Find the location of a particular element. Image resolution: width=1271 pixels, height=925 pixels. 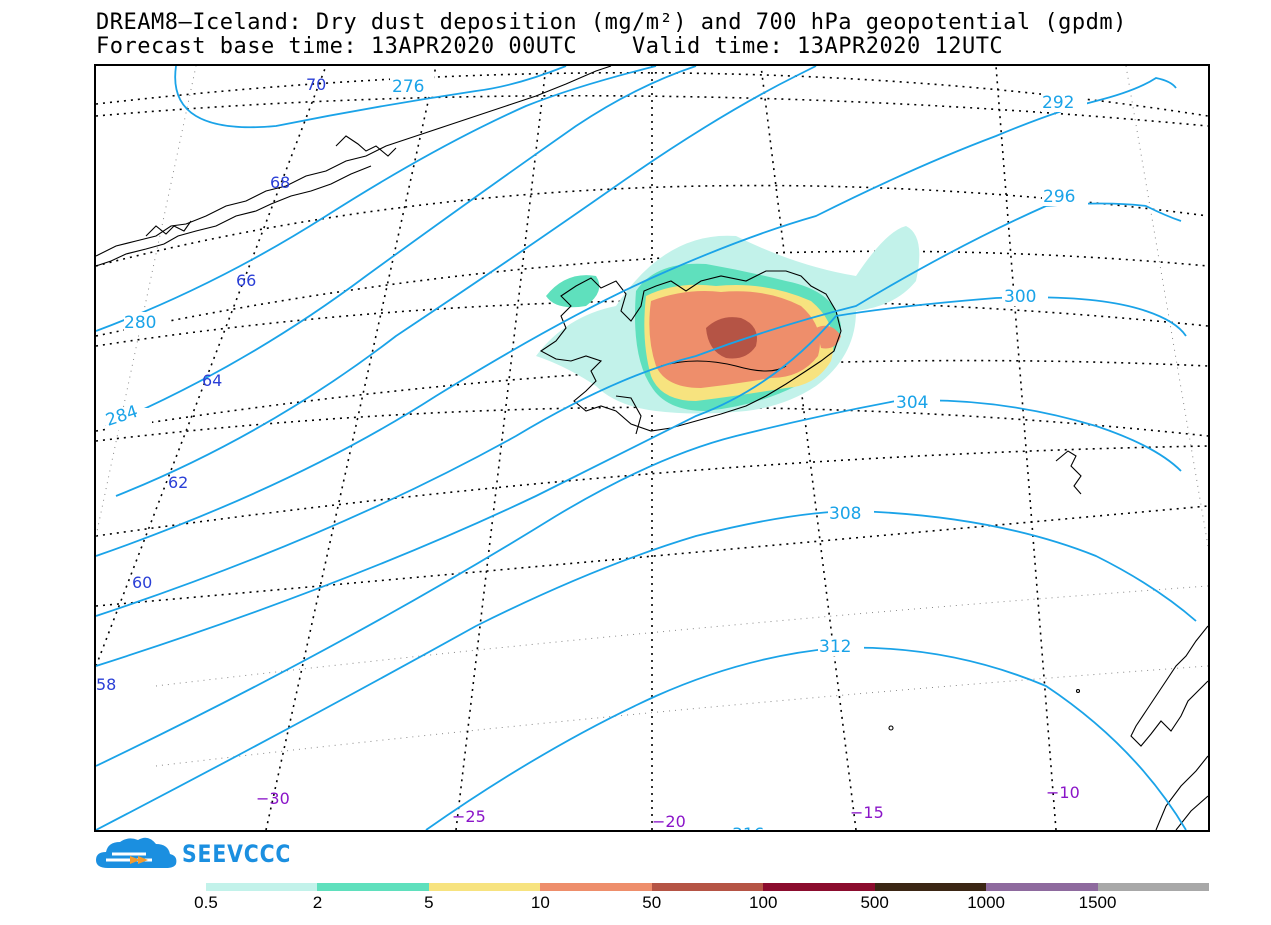

colorbar-label: 5 is located at coordinates (429, 902).